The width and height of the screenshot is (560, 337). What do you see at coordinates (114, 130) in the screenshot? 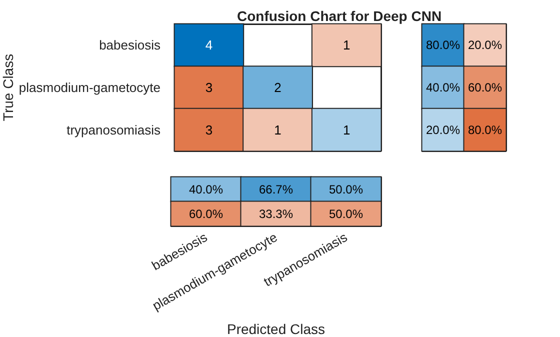
I see `y-tick-label: trypanosomiasis` at bounding box center [114, 130].